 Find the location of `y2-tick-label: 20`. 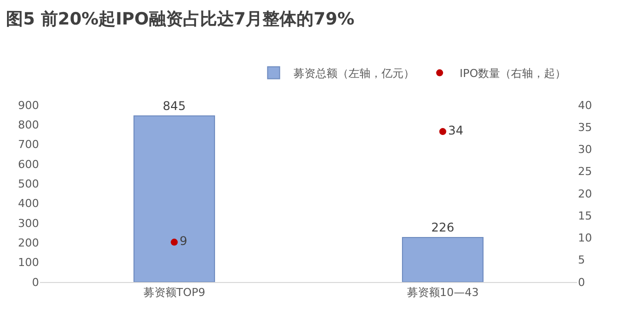

y2-tick-label: 20 is located at coordinates (585, 193).